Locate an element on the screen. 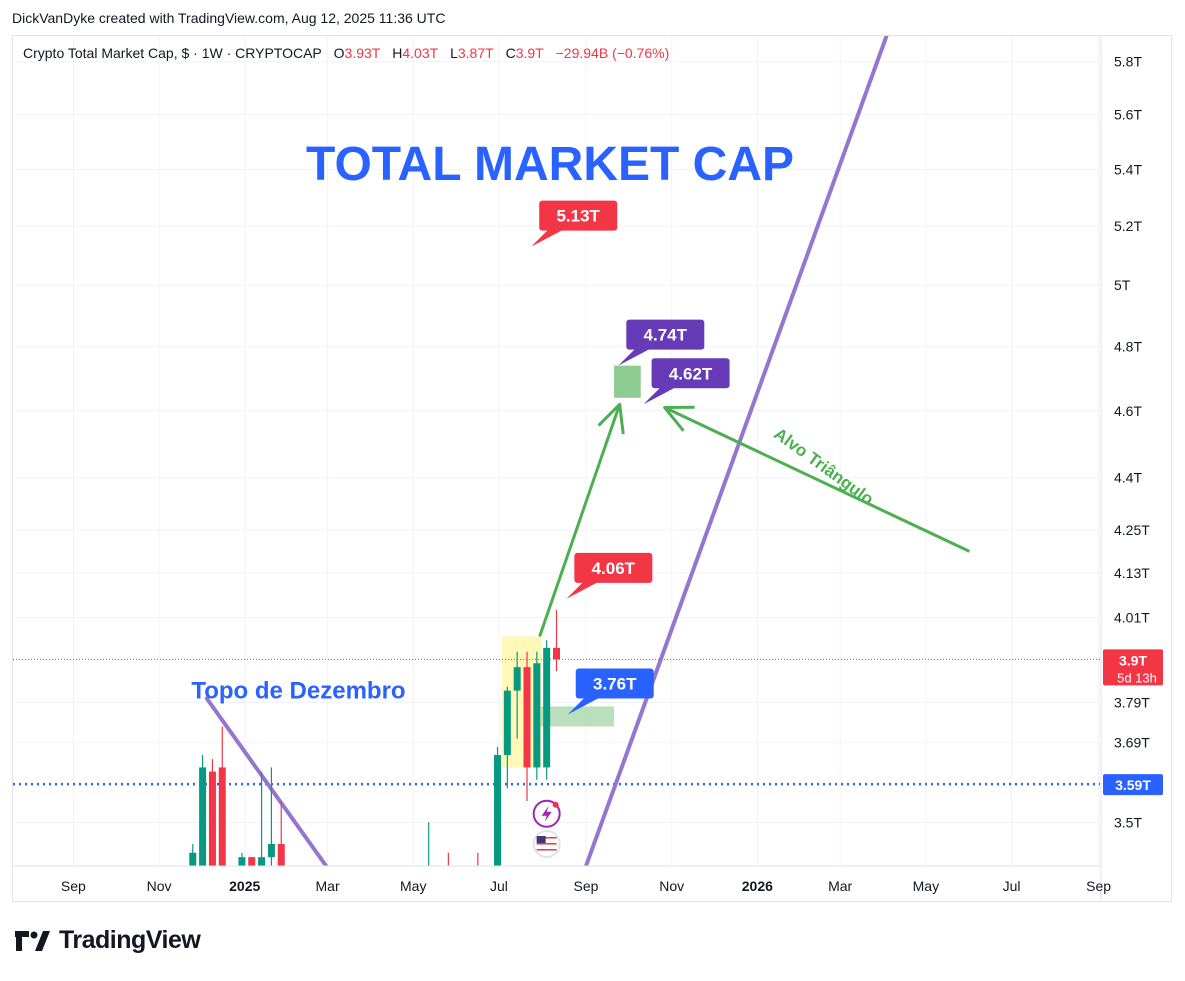  high-value: 4.03T is located at coordinates (420, 53).